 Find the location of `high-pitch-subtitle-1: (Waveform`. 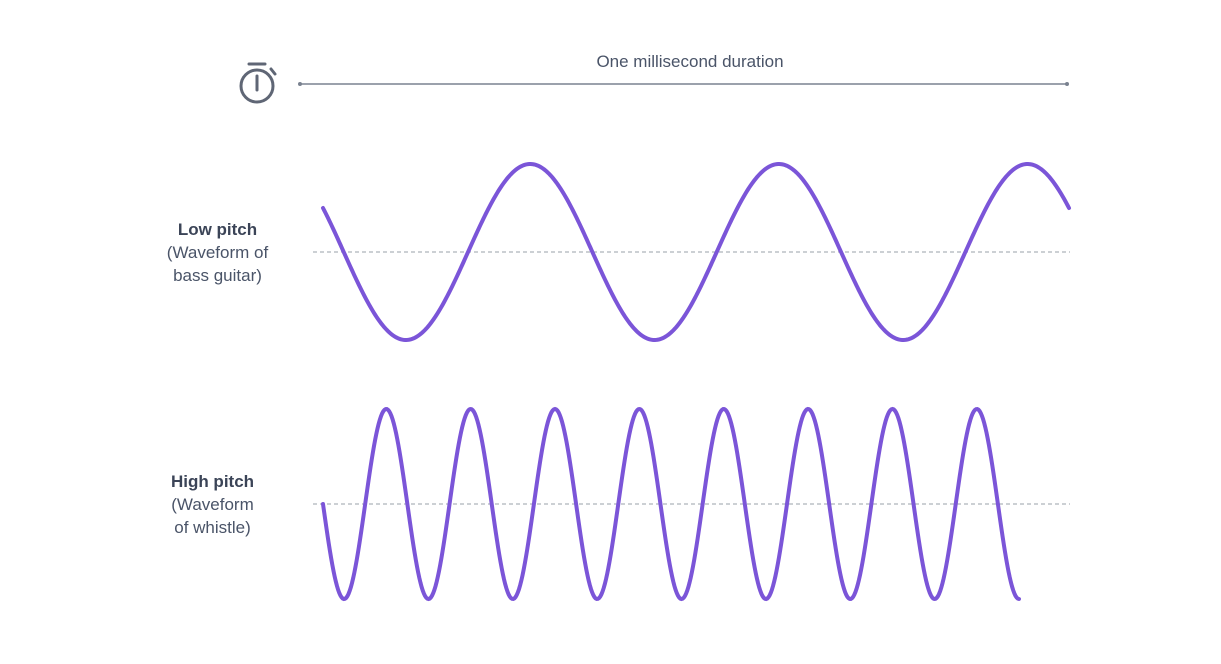

high-pitch-subtitle-1: (Waveform is located at coordinates (212, 504).